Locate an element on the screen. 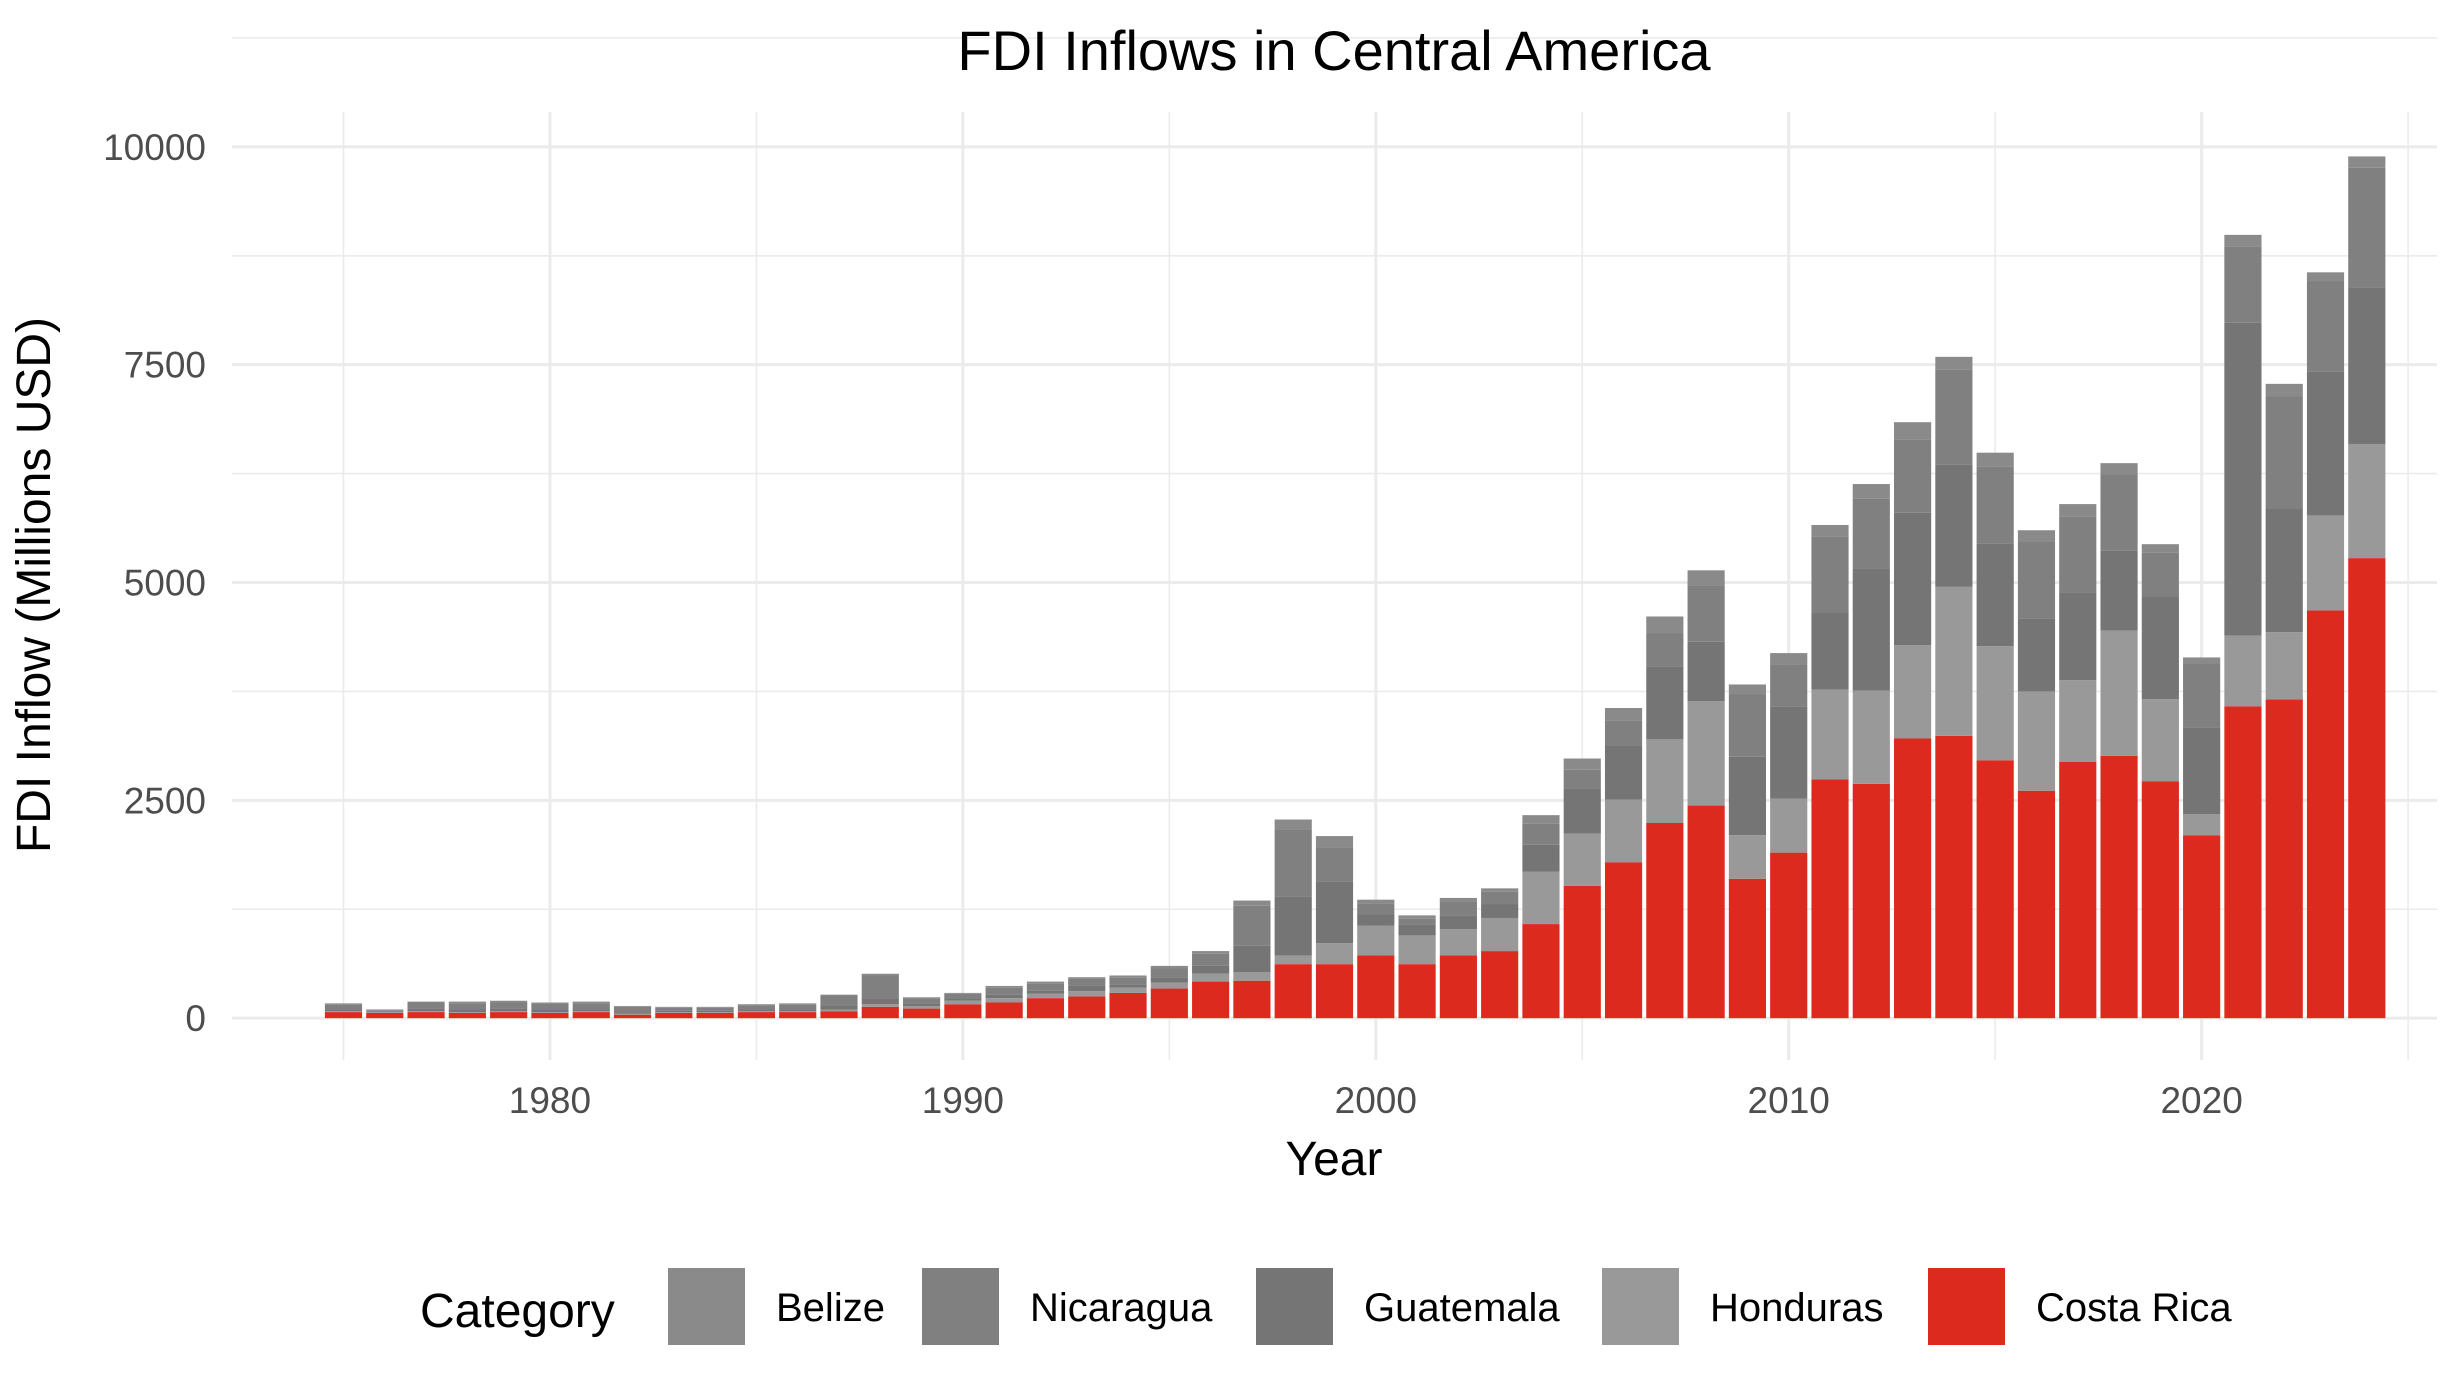 The image size is (2450, 1400). legend-label-costa-rica: Costa Rica is located at coordinates (2134, 1308).